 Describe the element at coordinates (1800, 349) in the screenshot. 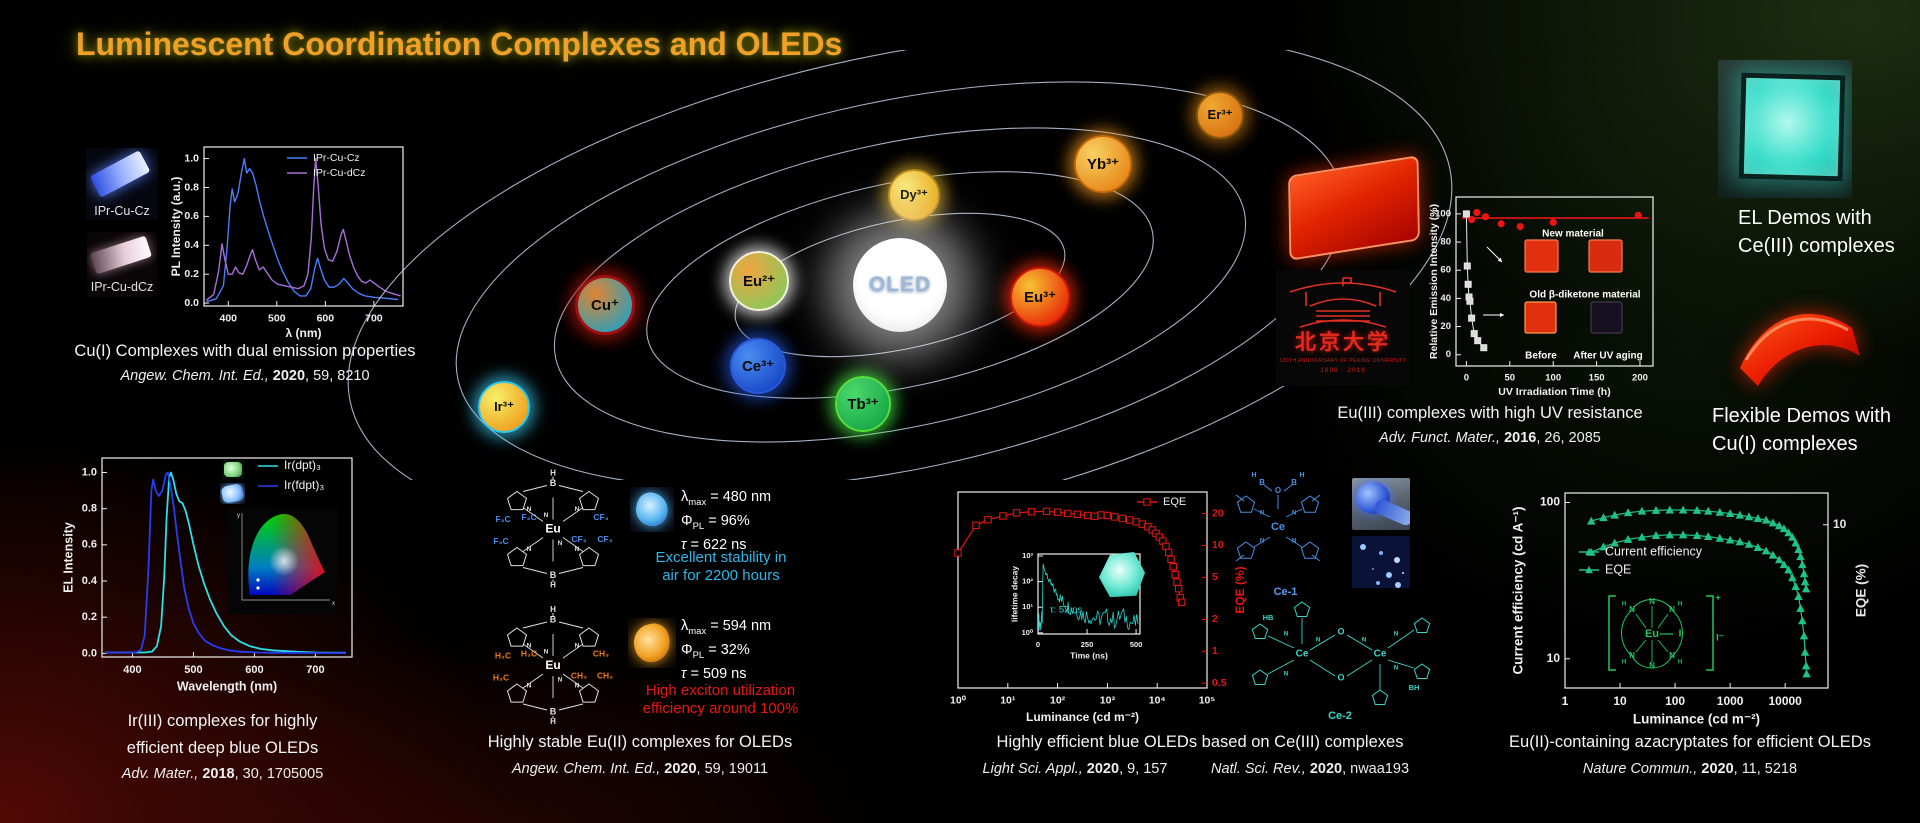

I see `flexible-demo-photo` at that location.